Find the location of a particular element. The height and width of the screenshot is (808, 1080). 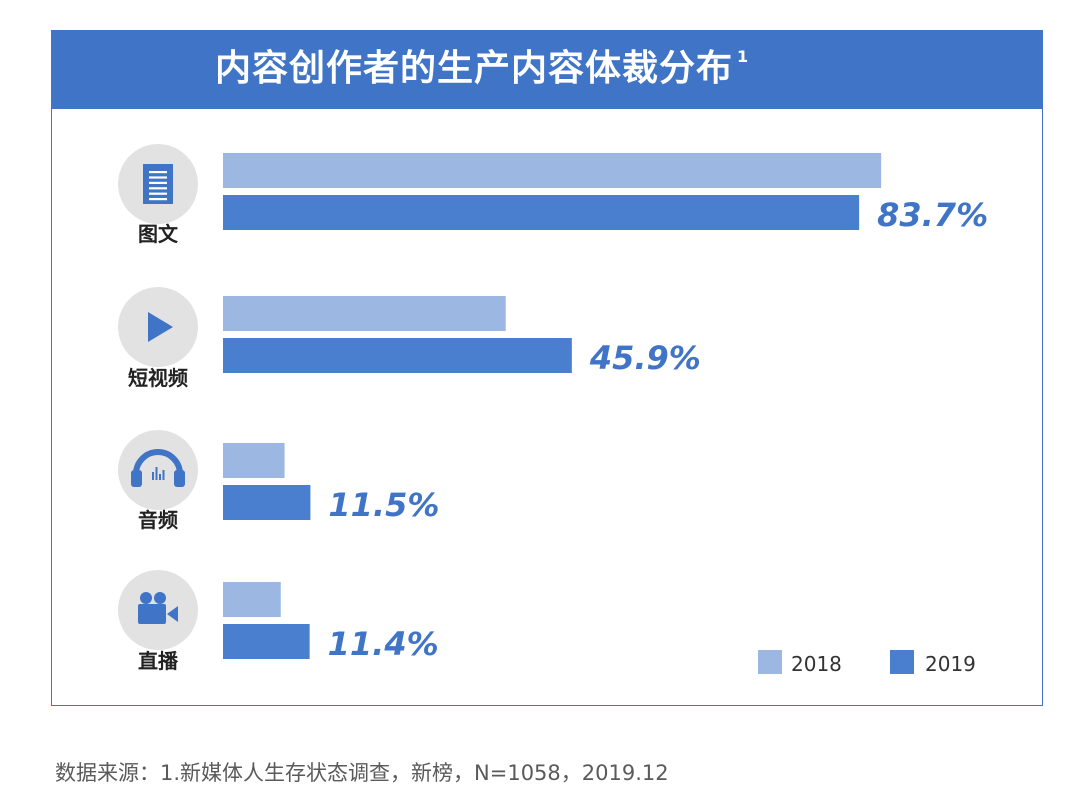

headphones-icon is located at coordinates (158, 470).